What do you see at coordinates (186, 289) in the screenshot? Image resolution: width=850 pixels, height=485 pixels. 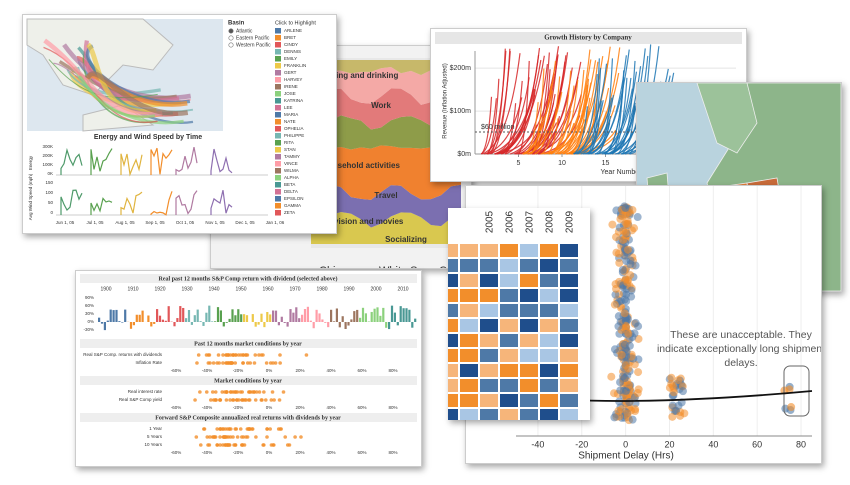 I see `decade-label: 1930` at bounding box center [186, 289].